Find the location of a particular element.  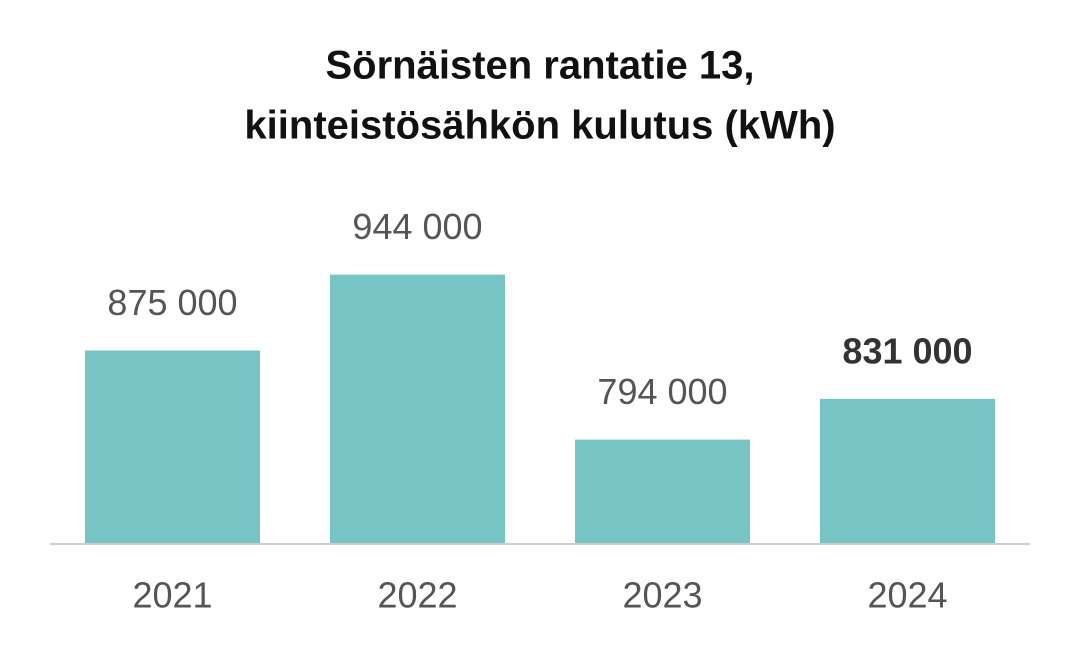

value-label: 794 000 is located at coordinates (662, 391).